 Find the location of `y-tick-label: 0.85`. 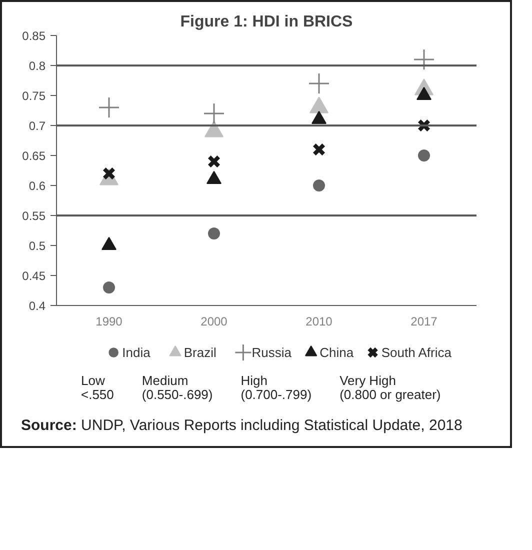

y-tick-label: 0.85 is located at coordinates (34, 36).